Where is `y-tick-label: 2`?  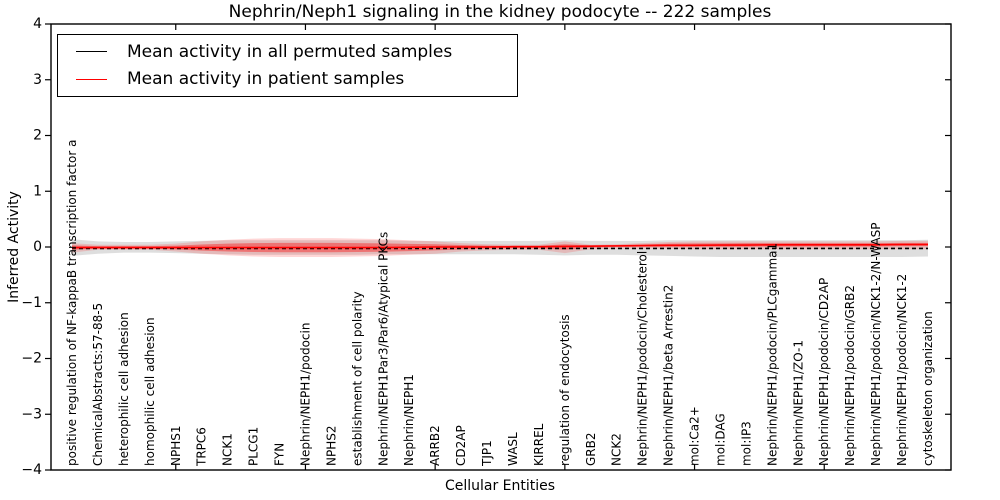
y-tick-label: 2 is located at coordinates (37, 136).